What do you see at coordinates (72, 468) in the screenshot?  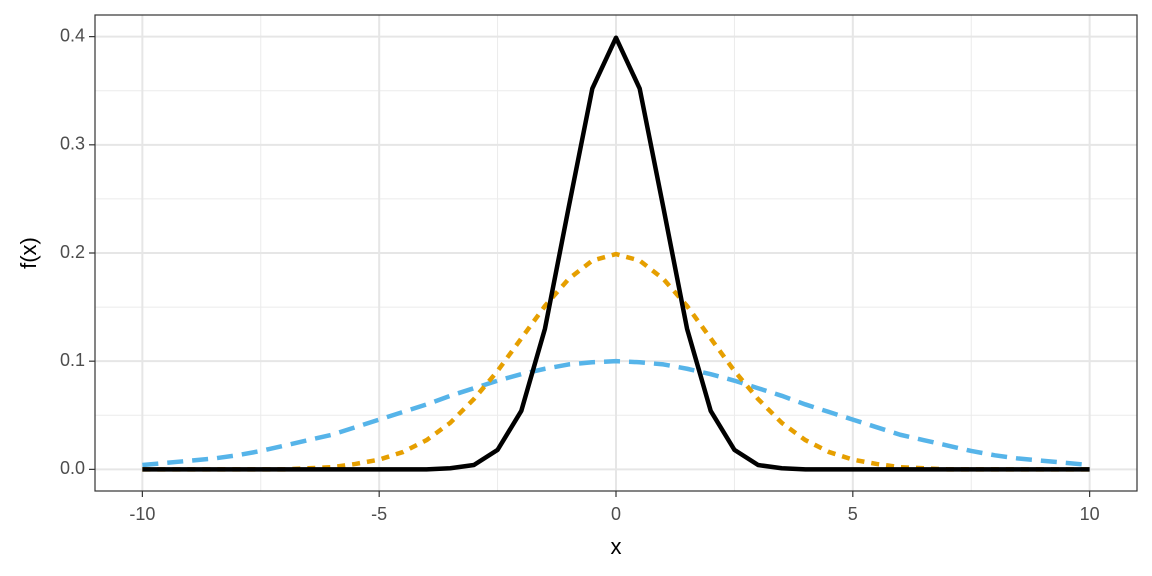 I see `y-tick-label: 0.0` at bounding box center [72, 468].